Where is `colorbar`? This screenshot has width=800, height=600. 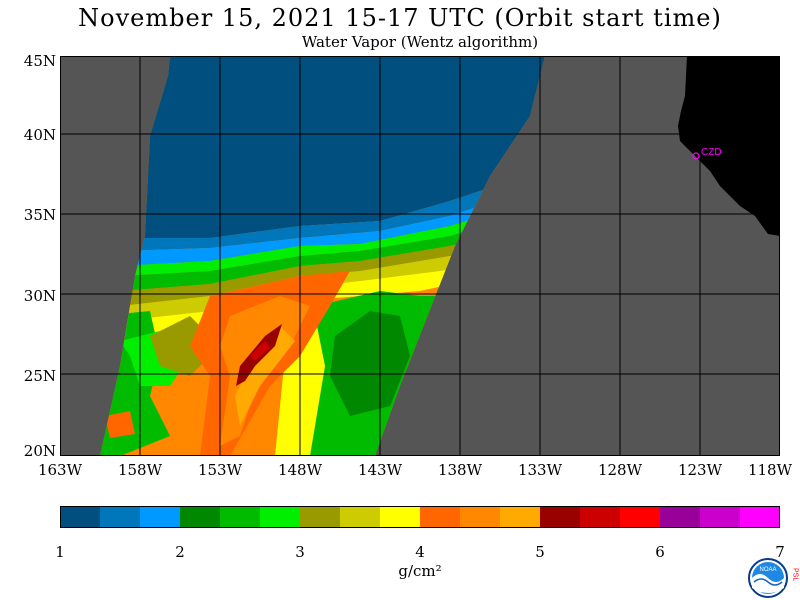 colorbar is located at coordinates (420, 517).